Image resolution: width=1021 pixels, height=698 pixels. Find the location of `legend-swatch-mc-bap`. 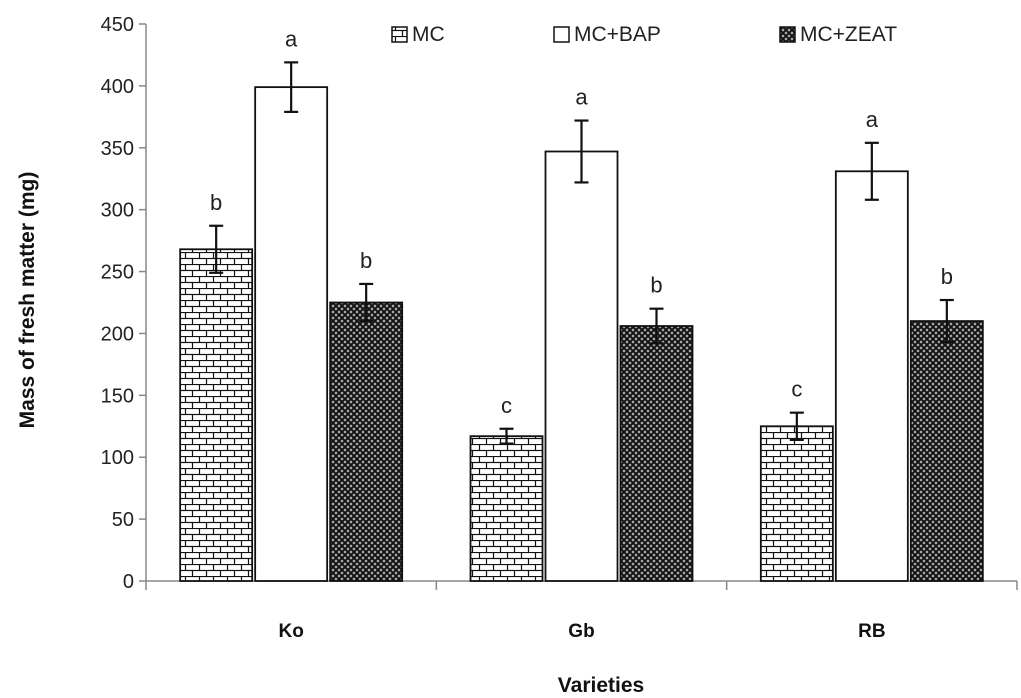

legend-swatch-mc-bap is located at coordinates (561, 34).